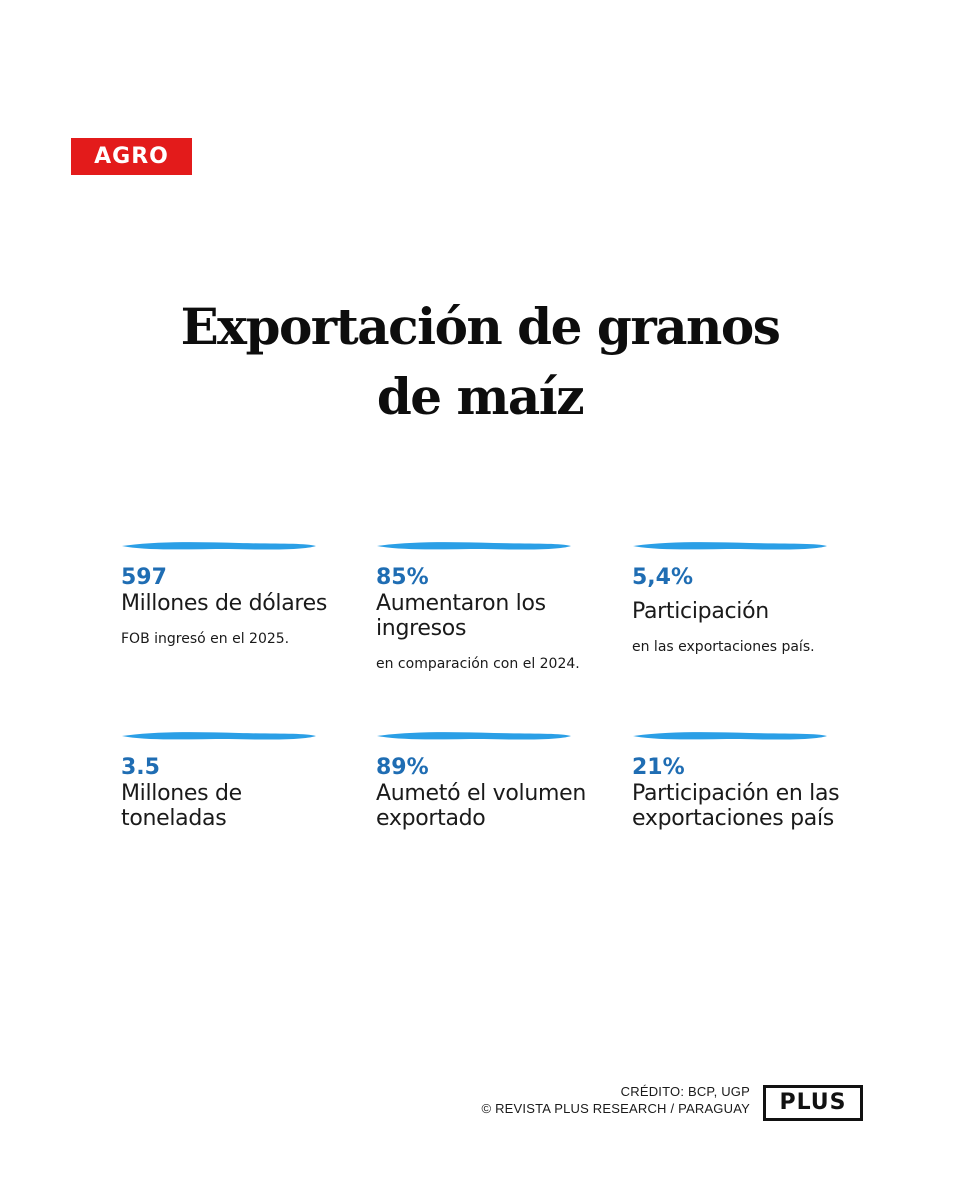  I want to click on stat-value: 597, so click(144, 577).